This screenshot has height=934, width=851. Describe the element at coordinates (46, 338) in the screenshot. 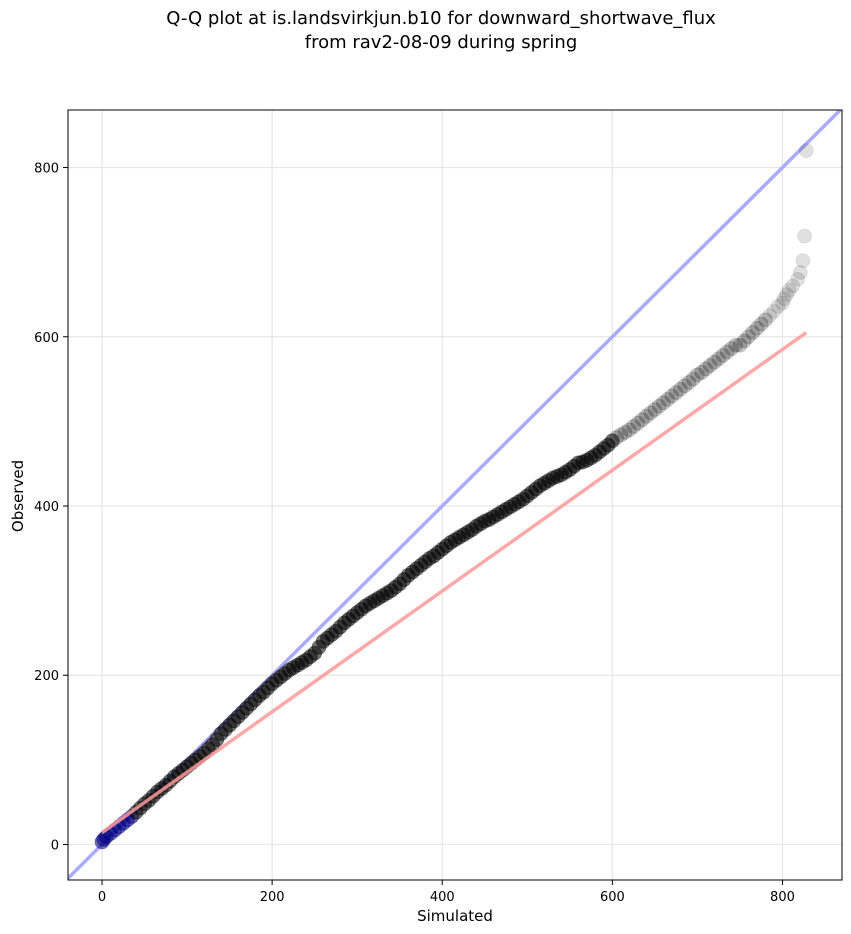

I see `y-tick-label: 600` at that location.